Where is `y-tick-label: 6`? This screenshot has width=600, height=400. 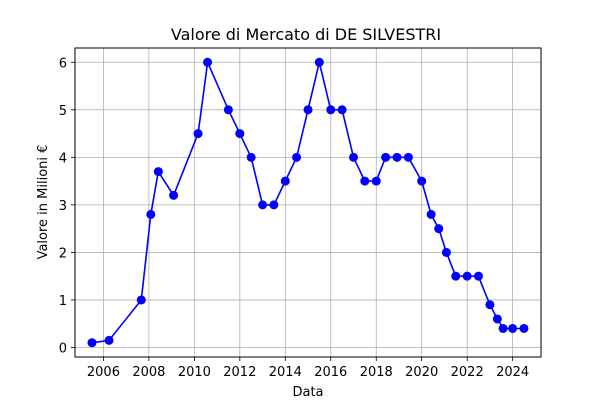
y-tick-label: 6 is located at coordinates (63, 63).